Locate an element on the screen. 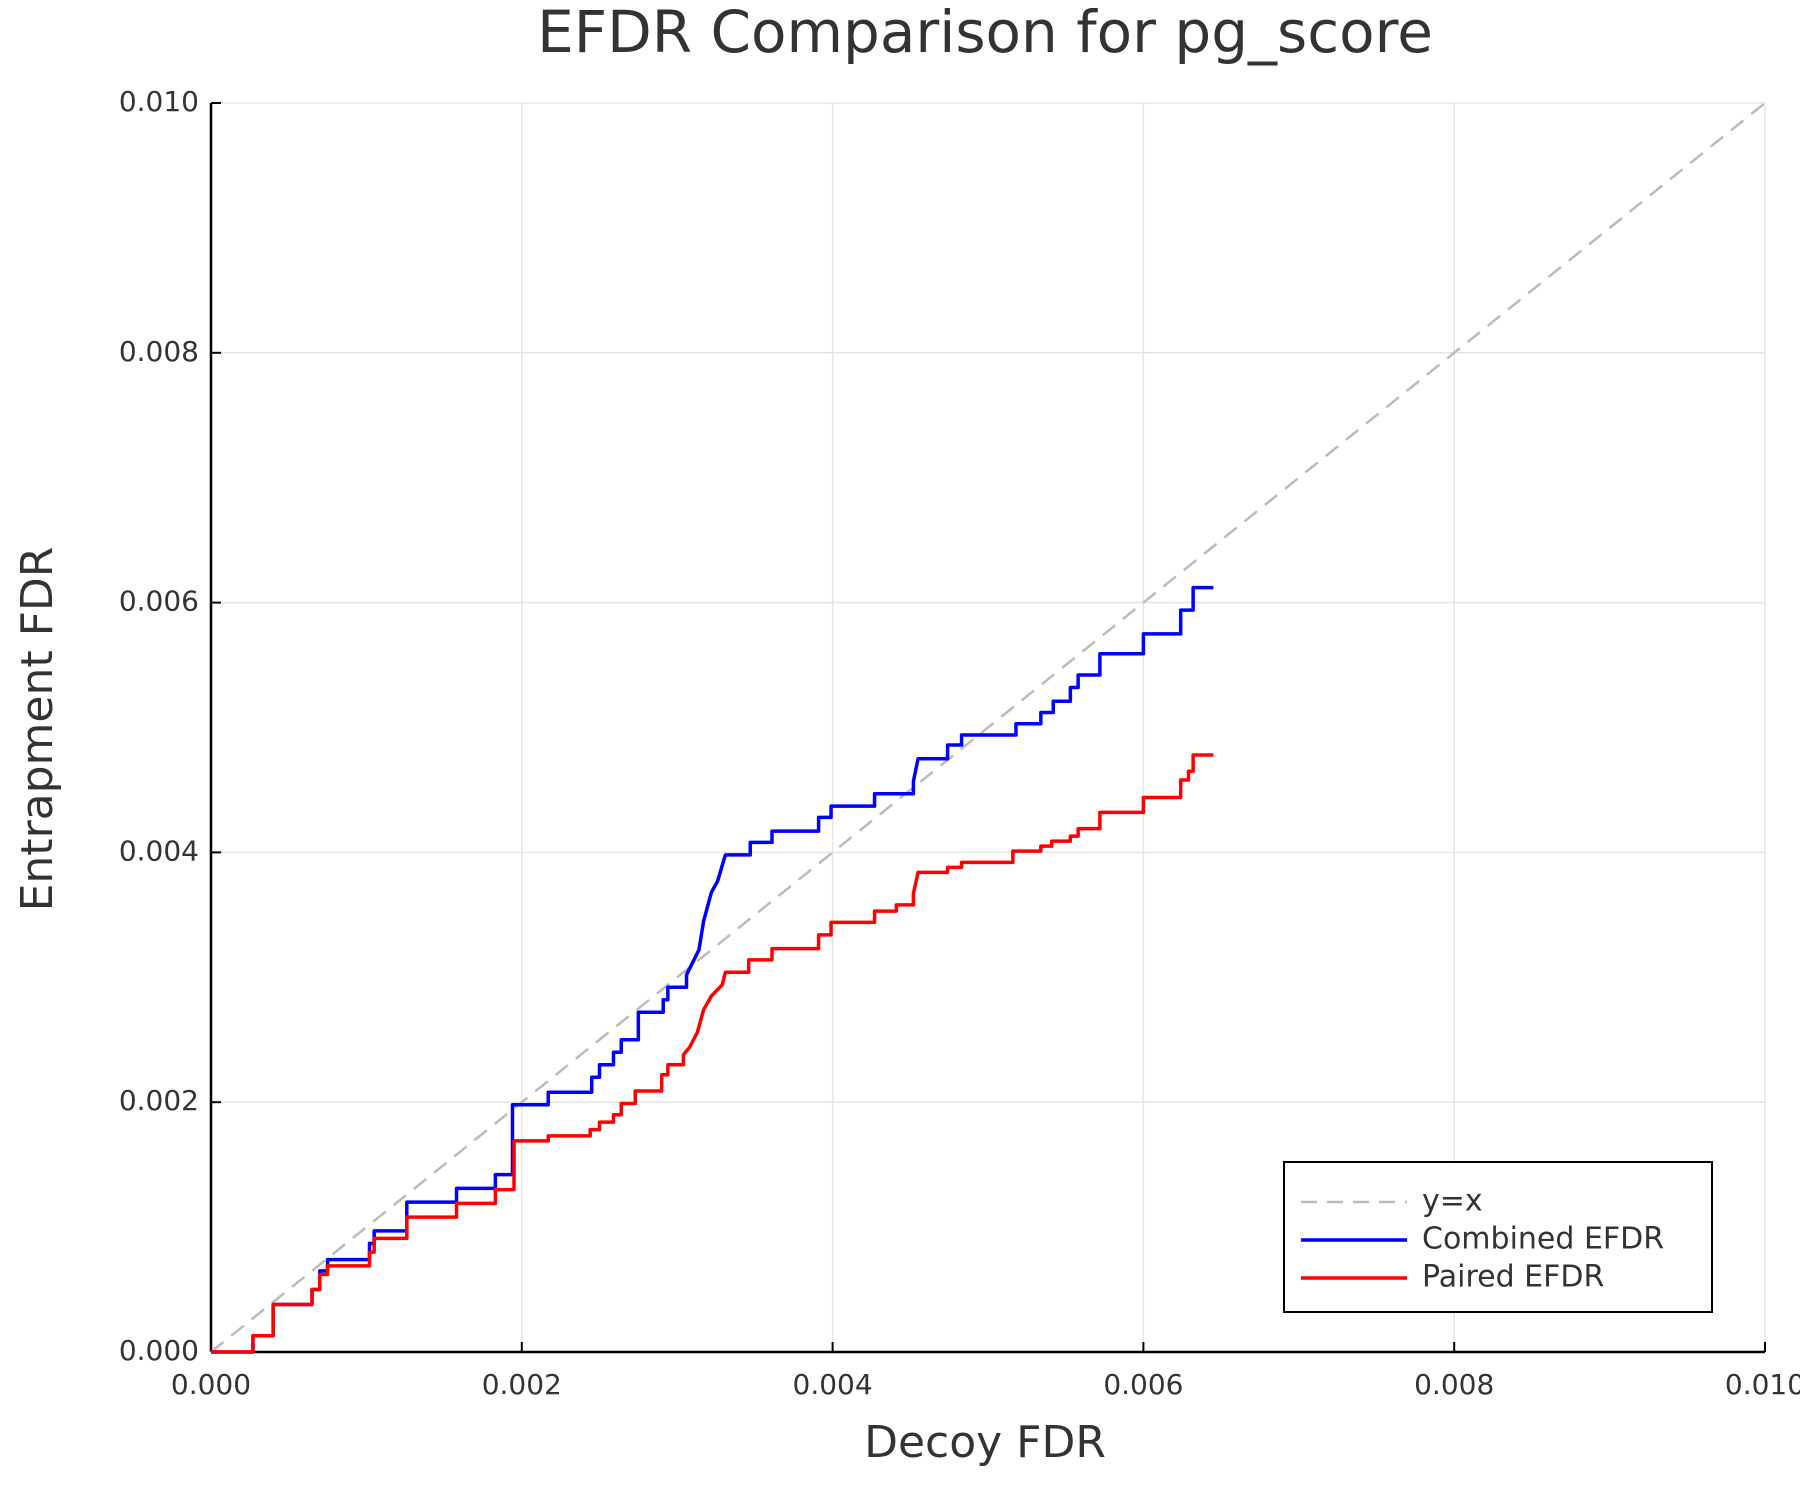 The image size is (1800, 1500). y-tick-label: 0.002 is located at coordinates (159, 1100).